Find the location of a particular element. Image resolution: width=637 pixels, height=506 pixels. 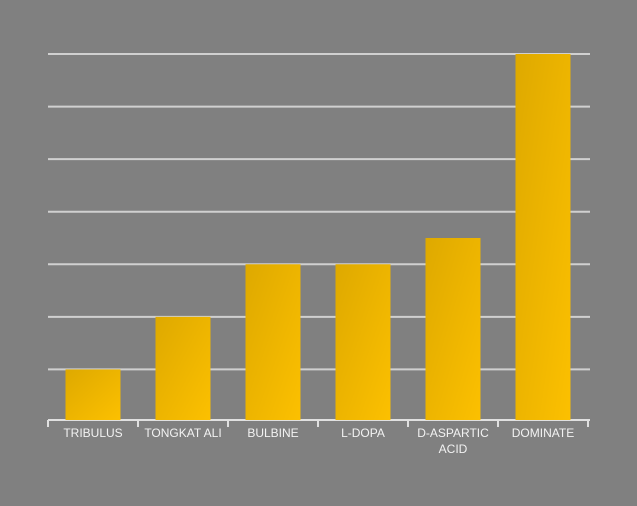

x-tick-label: BULBINE is located at coordinates (273, 433).